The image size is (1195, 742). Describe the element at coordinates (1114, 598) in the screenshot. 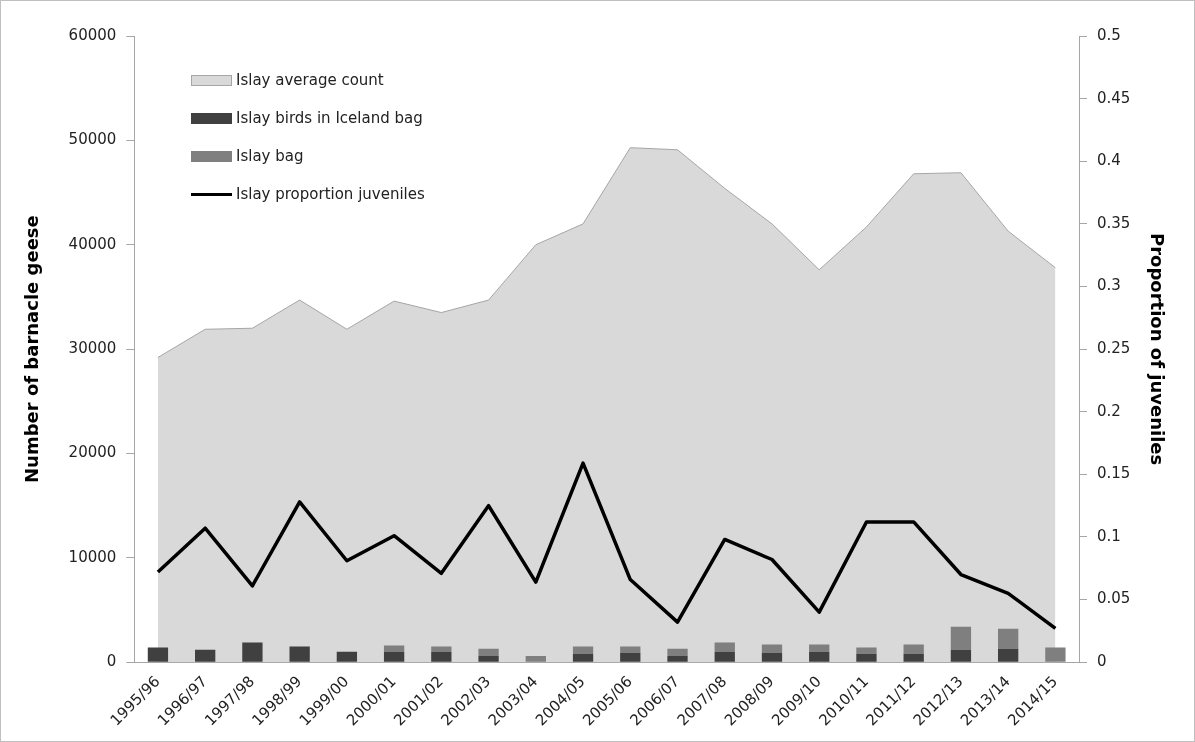

I see `y2-tick-label: 0.05` at that location.